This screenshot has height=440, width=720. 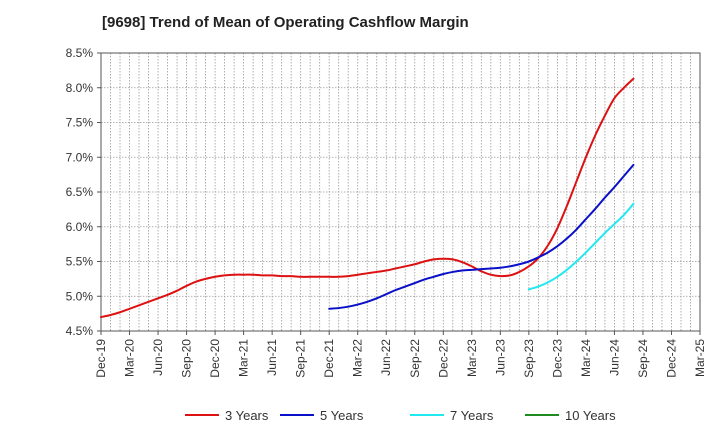 What do you see at coordinates (272, 357) in the screenshot?
I see `x-tick-label: Jun-21` at bounding box center [272, 357].